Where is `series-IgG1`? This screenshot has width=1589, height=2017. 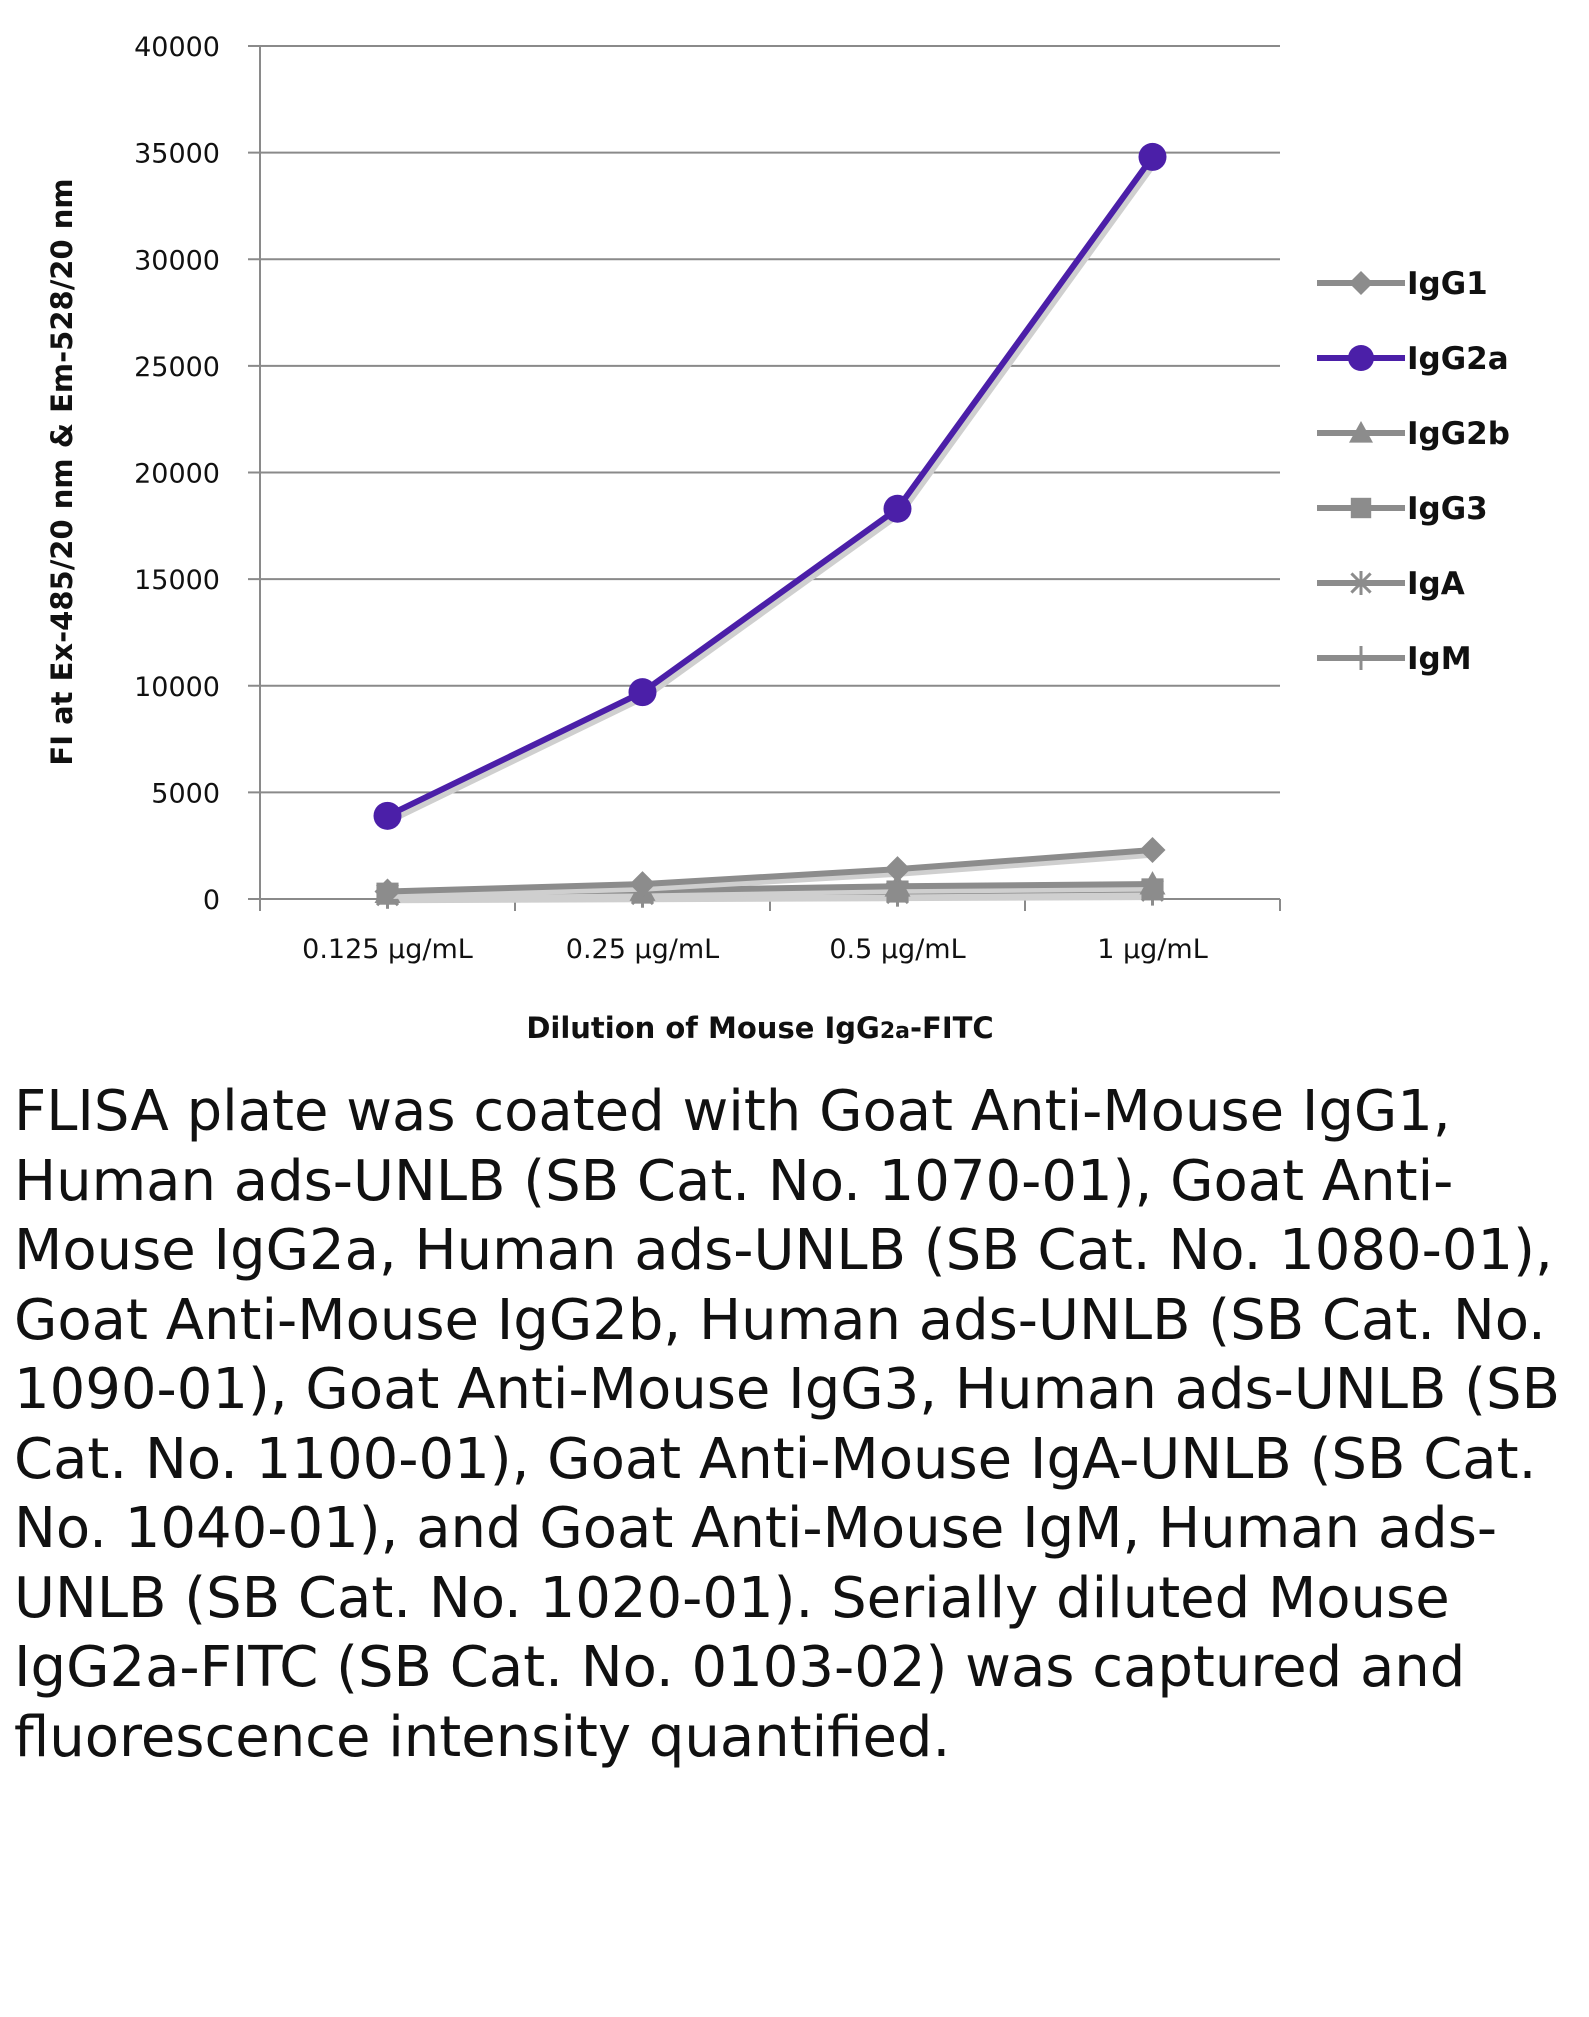 series-IgG1 is located at coordinates (770, 870).